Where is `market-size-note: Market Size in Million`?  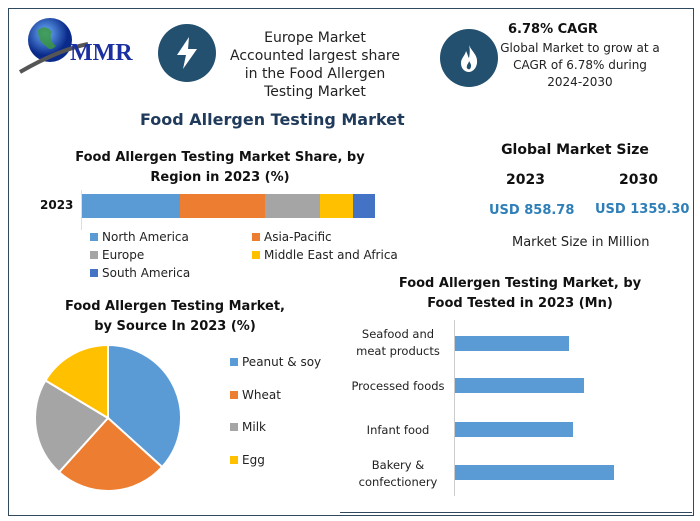 market-size-note: Market Size in Million is located at coordinates (581, 242).